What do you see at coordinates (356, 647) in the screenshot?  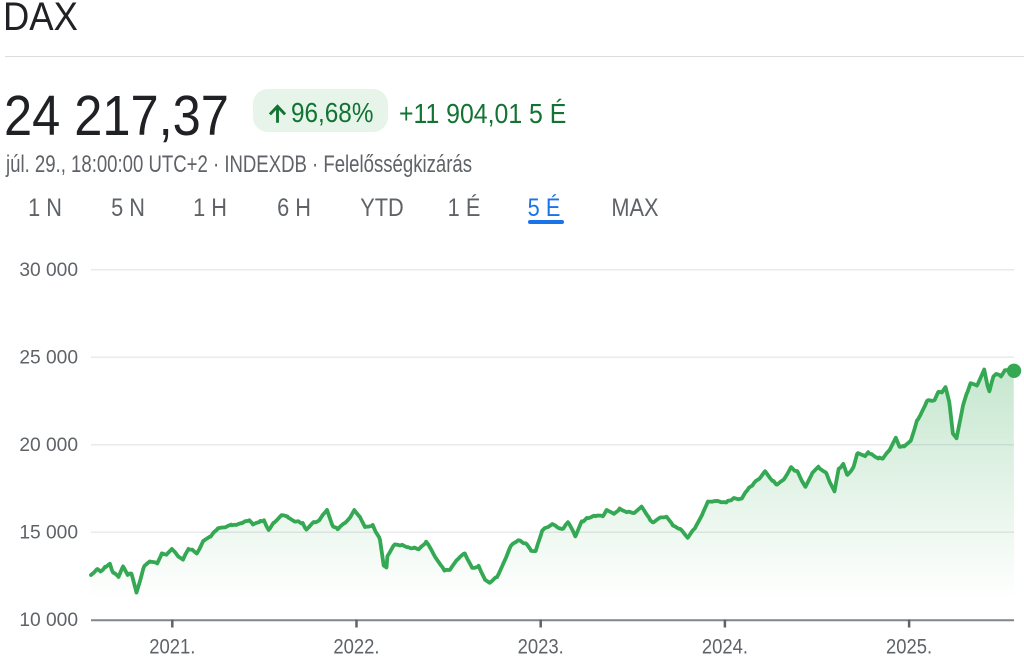 I see `svg-text: 2022.` at bounding box center [356, 647].